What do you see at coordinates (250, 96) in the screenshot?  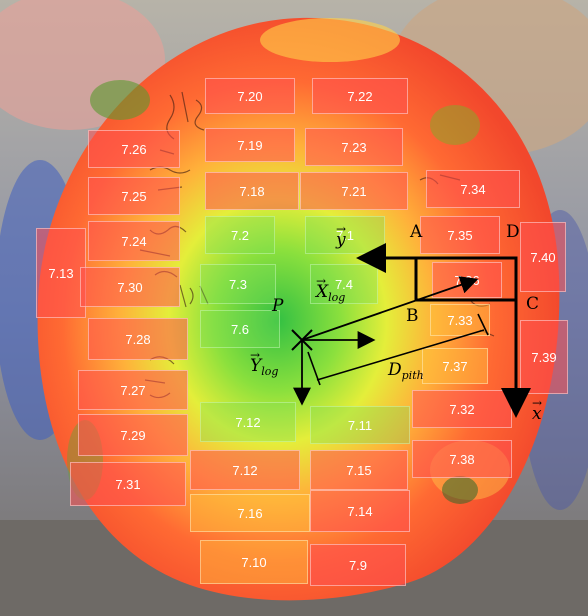 I see `board-7-20: 7.20` at bounding box center [250, 96].